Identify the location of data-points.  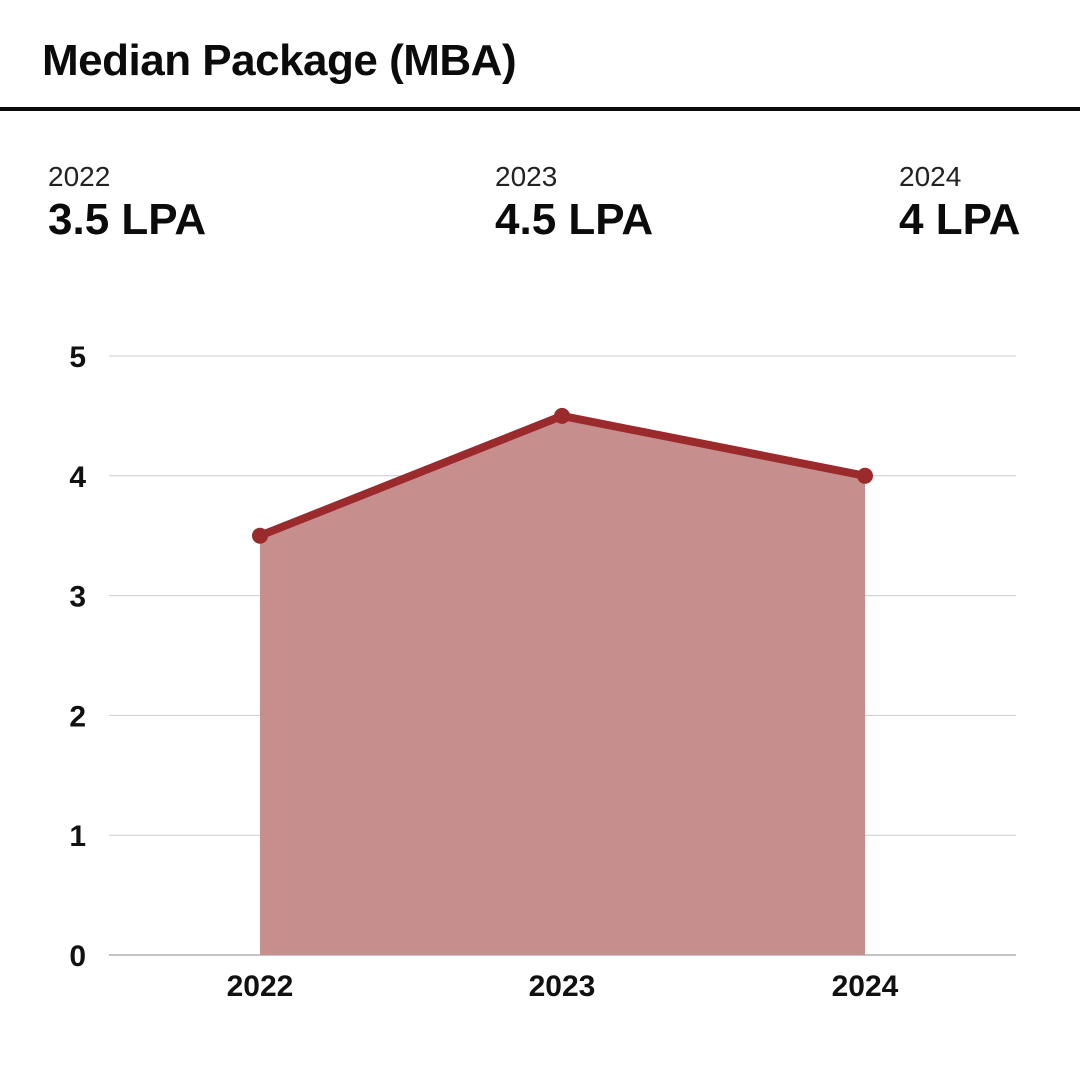
(562, 475).